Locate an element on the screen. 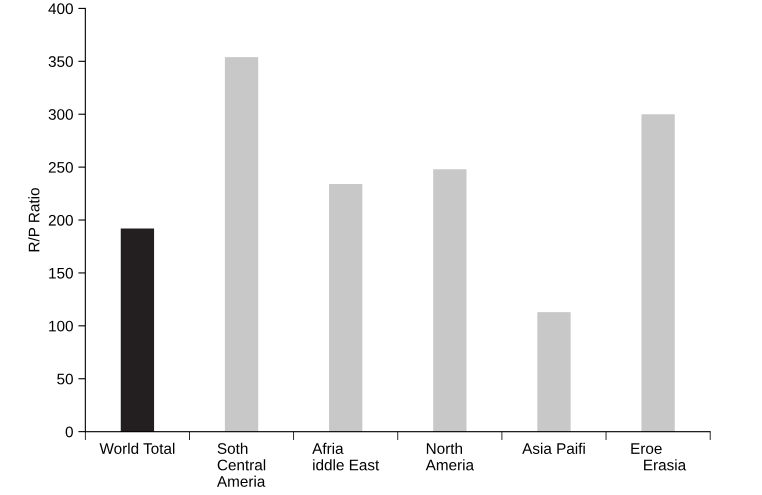 The image size is (762, 495). x-tick-label: North Ameria is located at coordinates (450, 456).